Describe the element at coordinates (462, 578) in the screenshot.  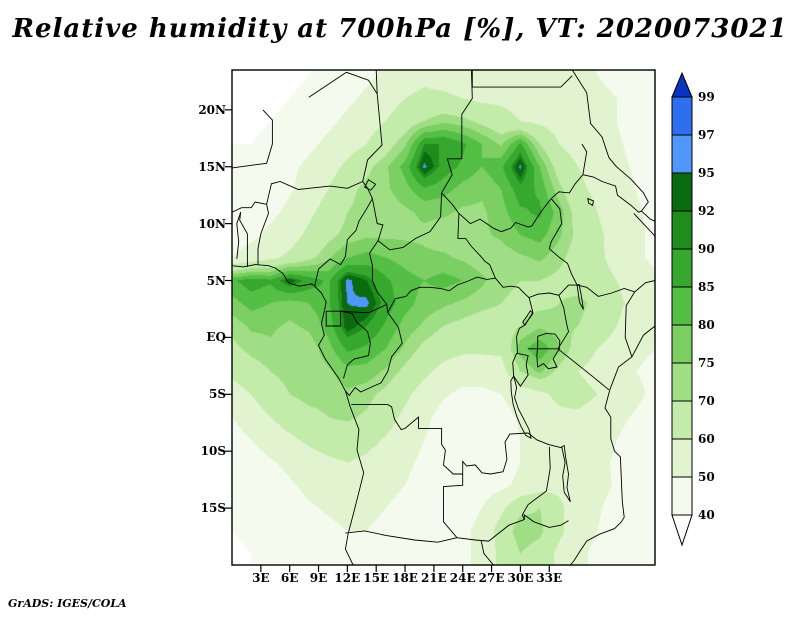
I see `lon-tick-label: 24E` at that location.